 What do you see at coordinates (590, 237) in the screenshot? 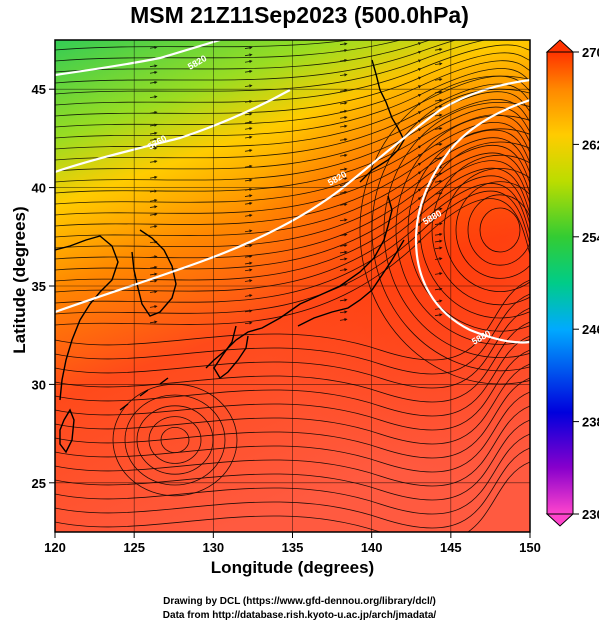
I see `colorbar-tick-label: 254` at bounding box center [590, 237].